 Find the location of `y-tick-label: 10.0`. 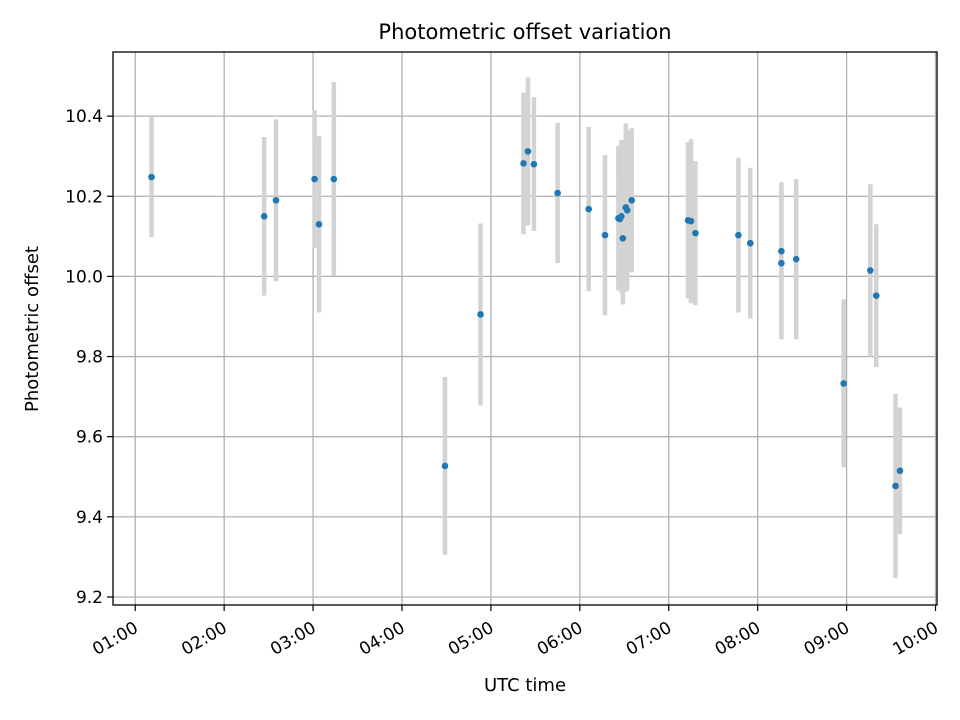

y-tick-label: 10.0 is located at coordinates (84, 277).